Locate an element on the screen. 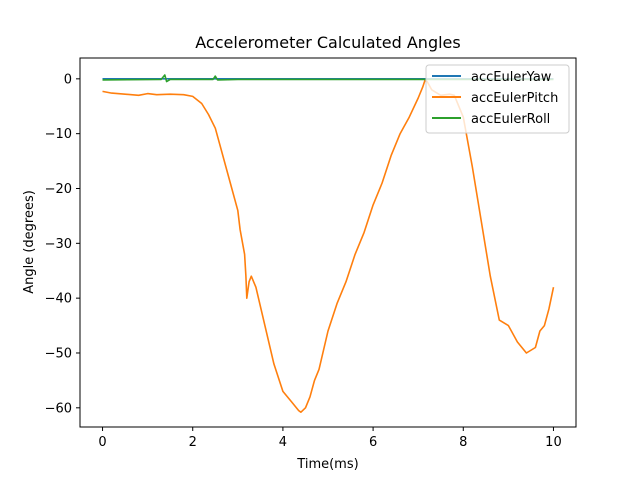 The width and height of the screenshot is (640, 480). x-tick-label: 6 is located at coordinates (373, 442).